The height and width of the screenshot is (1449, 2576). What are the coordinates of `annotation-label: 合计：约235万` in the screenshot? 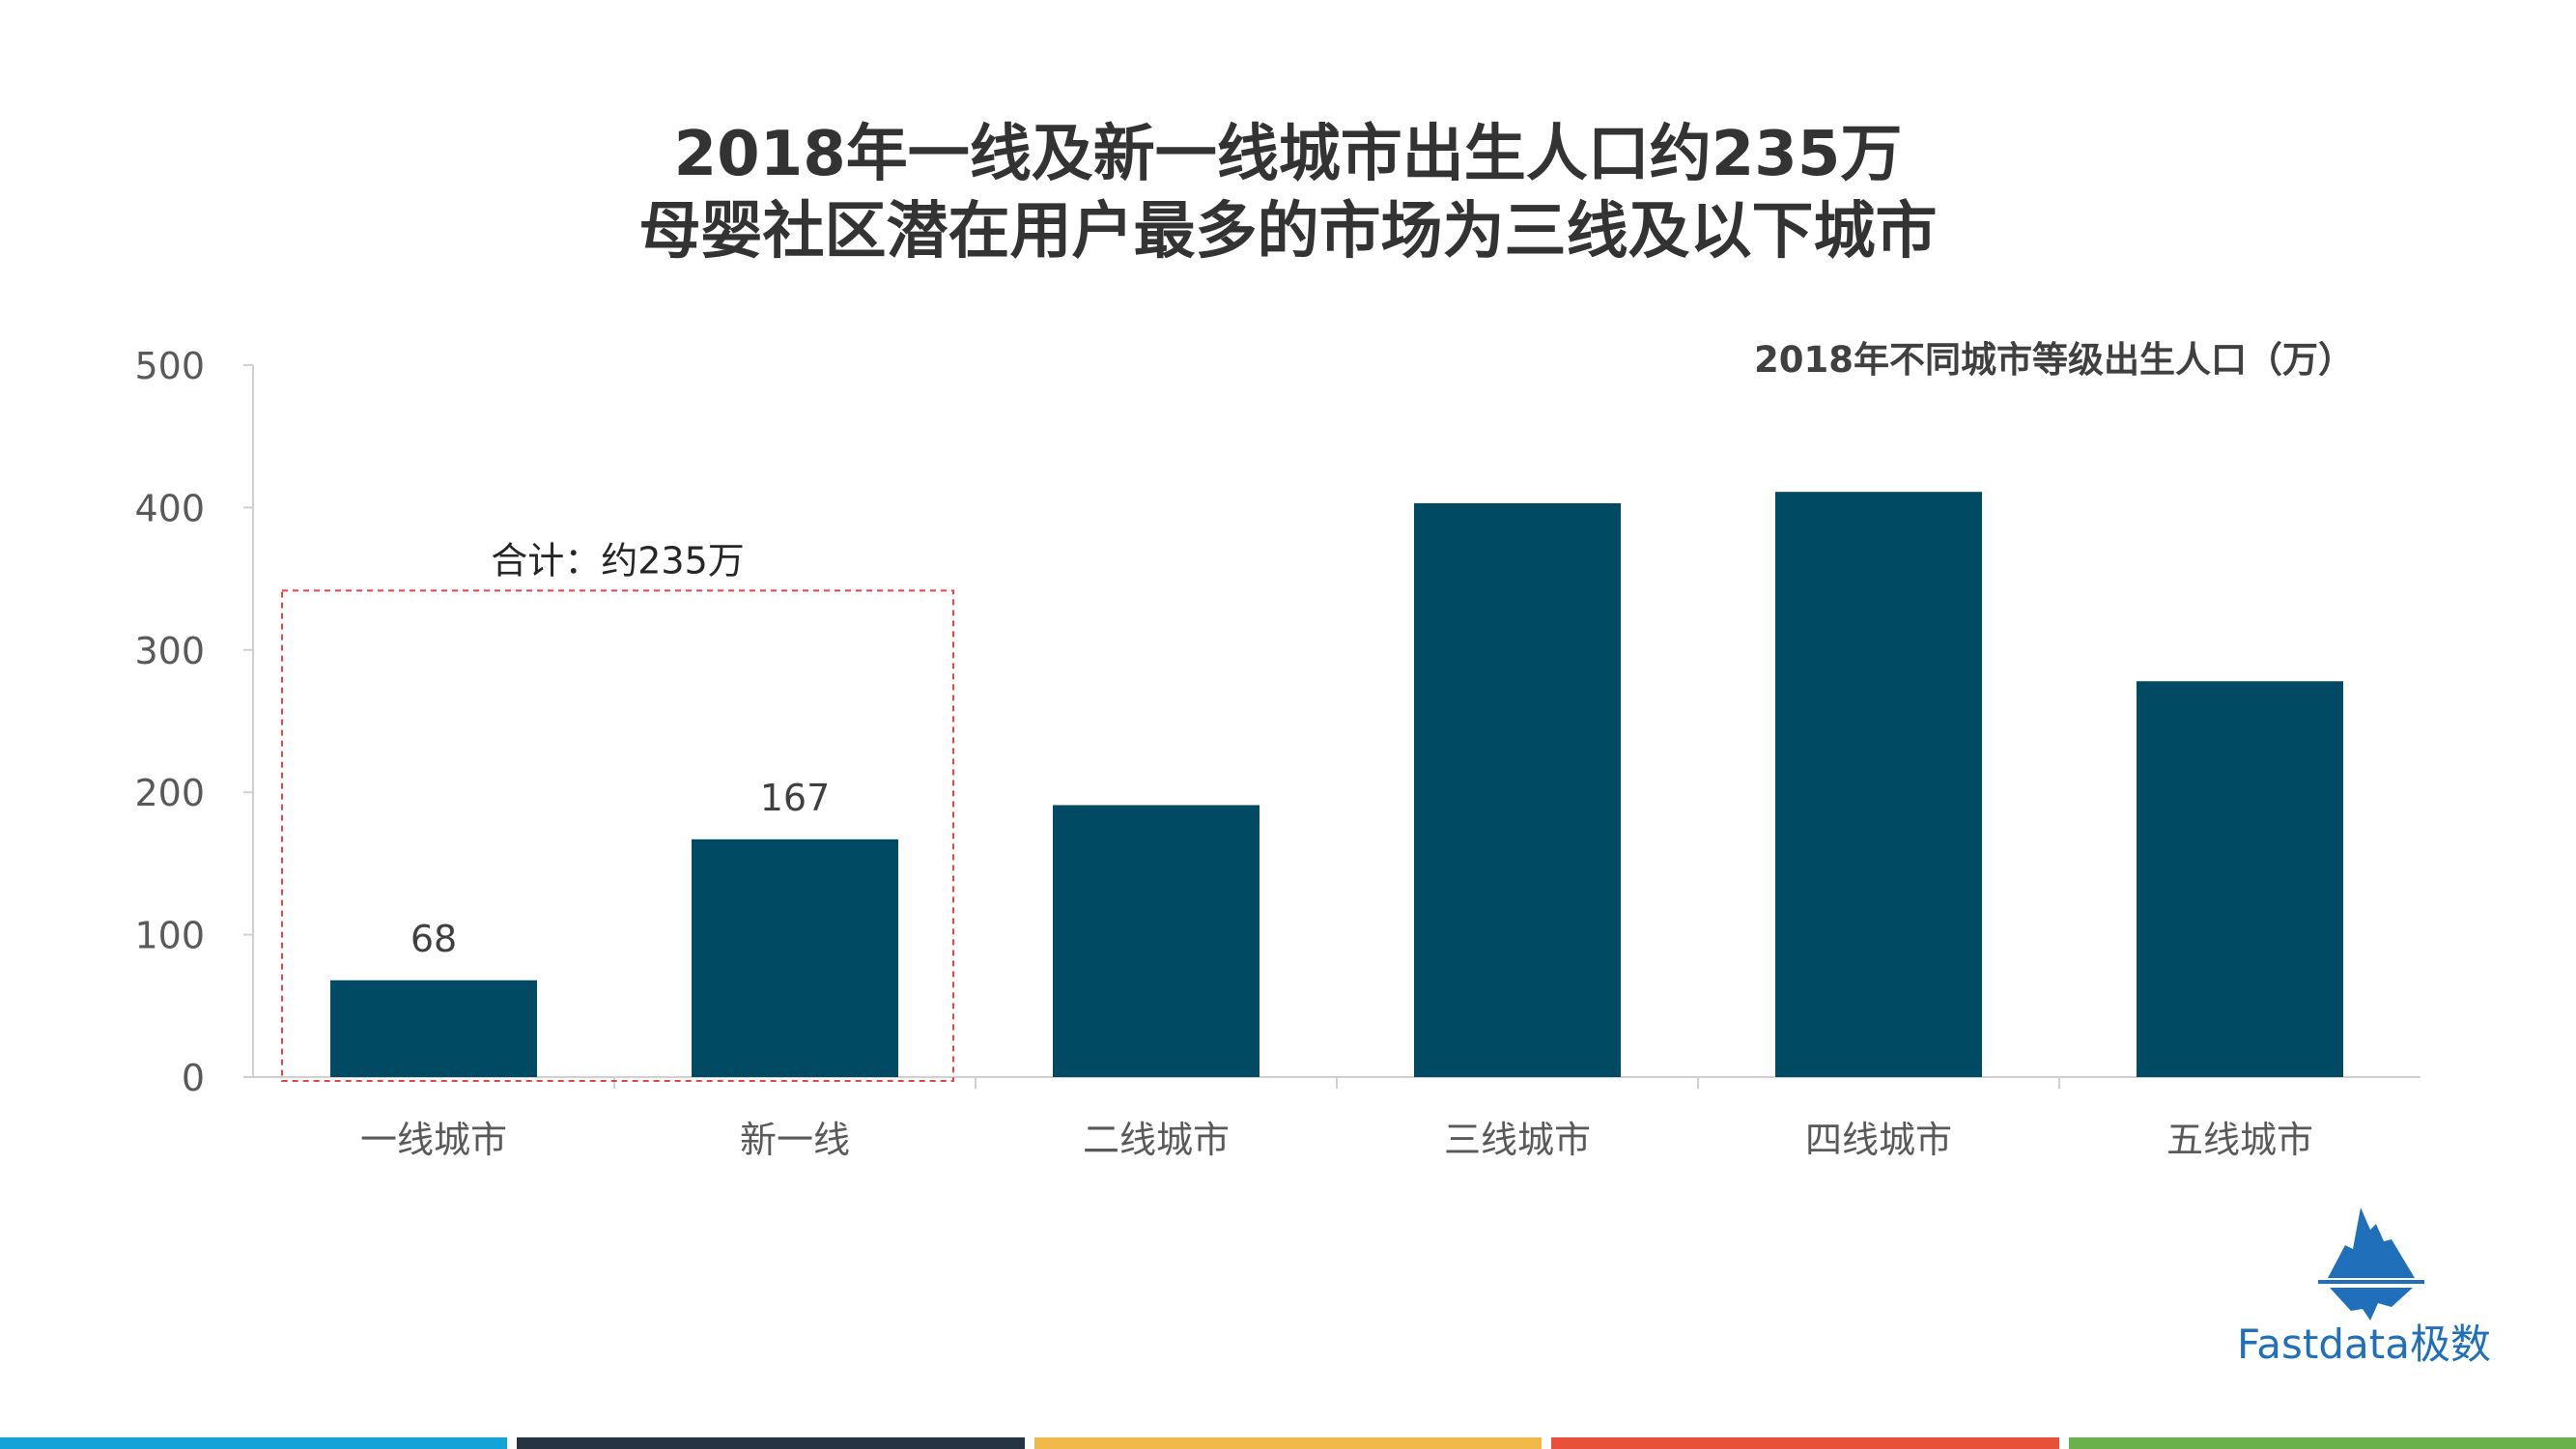 It's located at (618, 560).